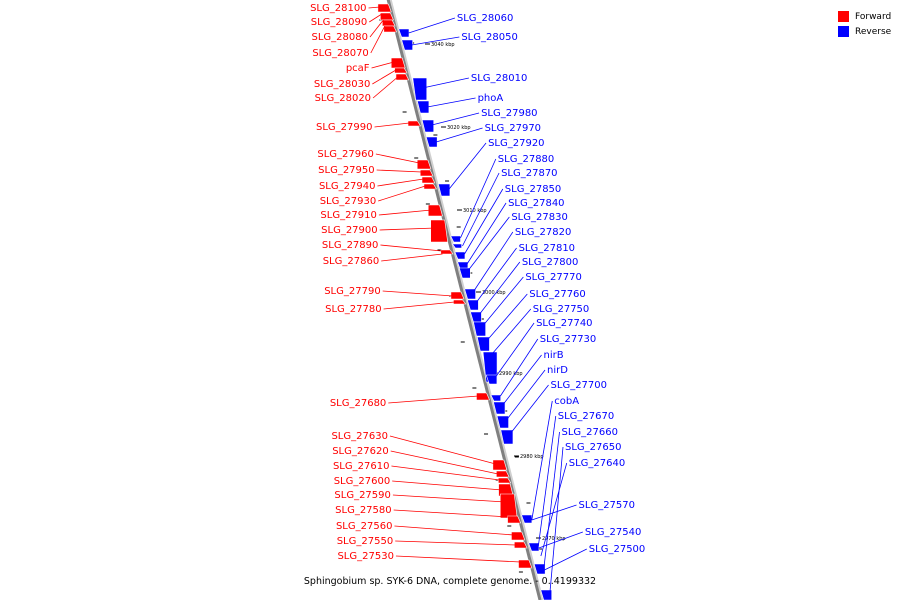  I want to click on reverse-label-nird: nirD, so click(557, 370).